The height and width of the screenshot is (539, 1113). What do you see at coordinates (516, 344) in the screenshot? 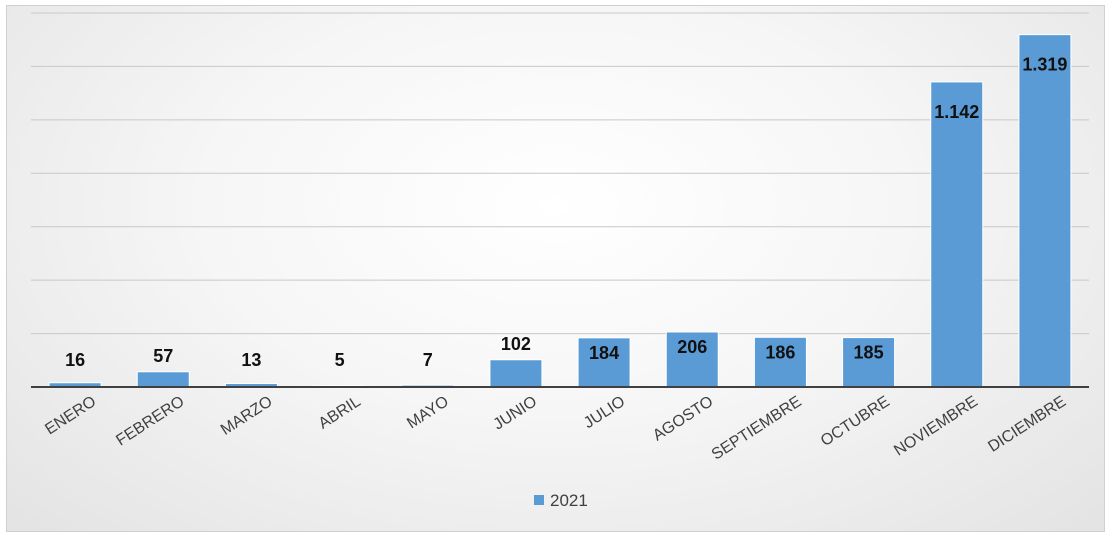
I see `data-label-junio: 102` at bounding box center [516, 344].